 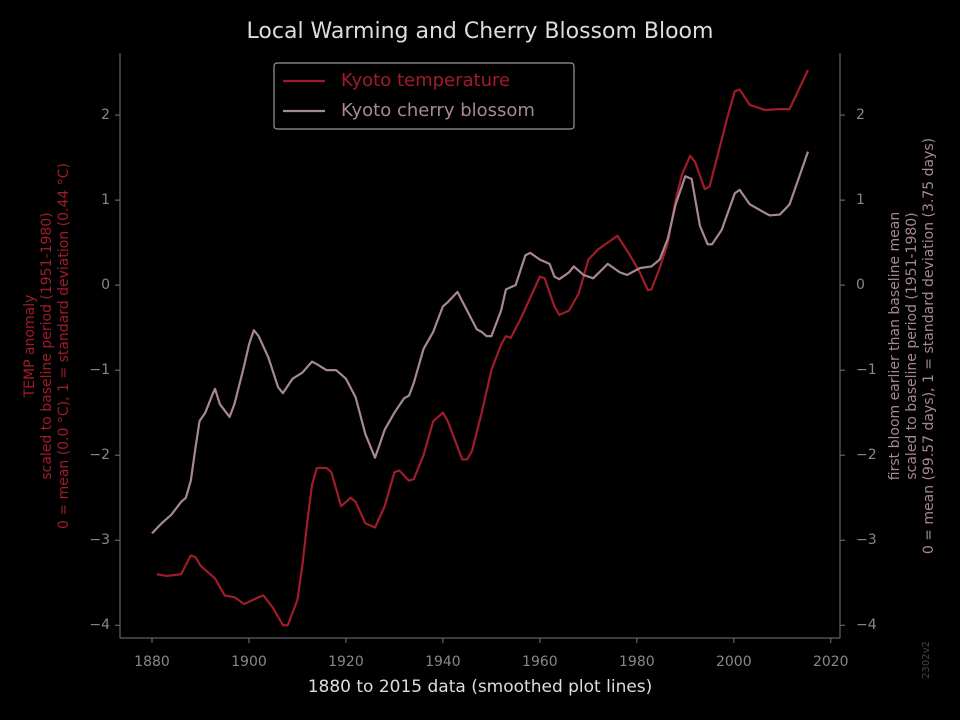 What do you see at coordinates (99, 540) in the screenshot?
I see `y-tick-label: −3` at bounding box center [99, 540].